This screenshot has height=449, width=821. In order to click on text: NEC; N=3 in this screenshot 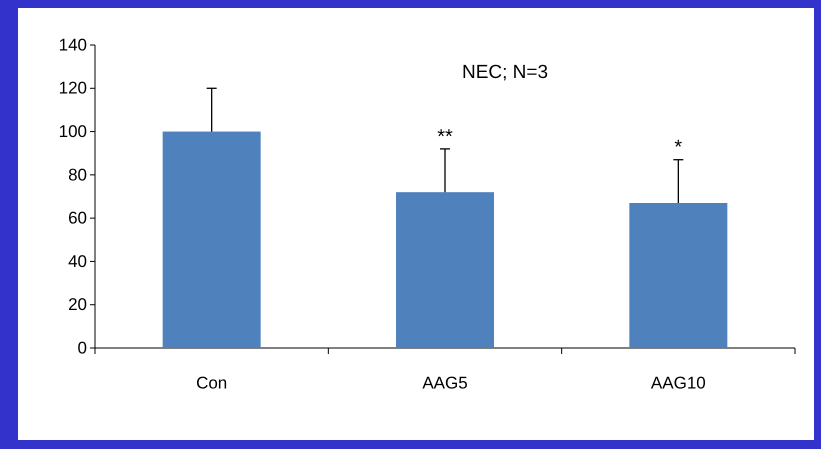, I will do `click(505, 72)`.